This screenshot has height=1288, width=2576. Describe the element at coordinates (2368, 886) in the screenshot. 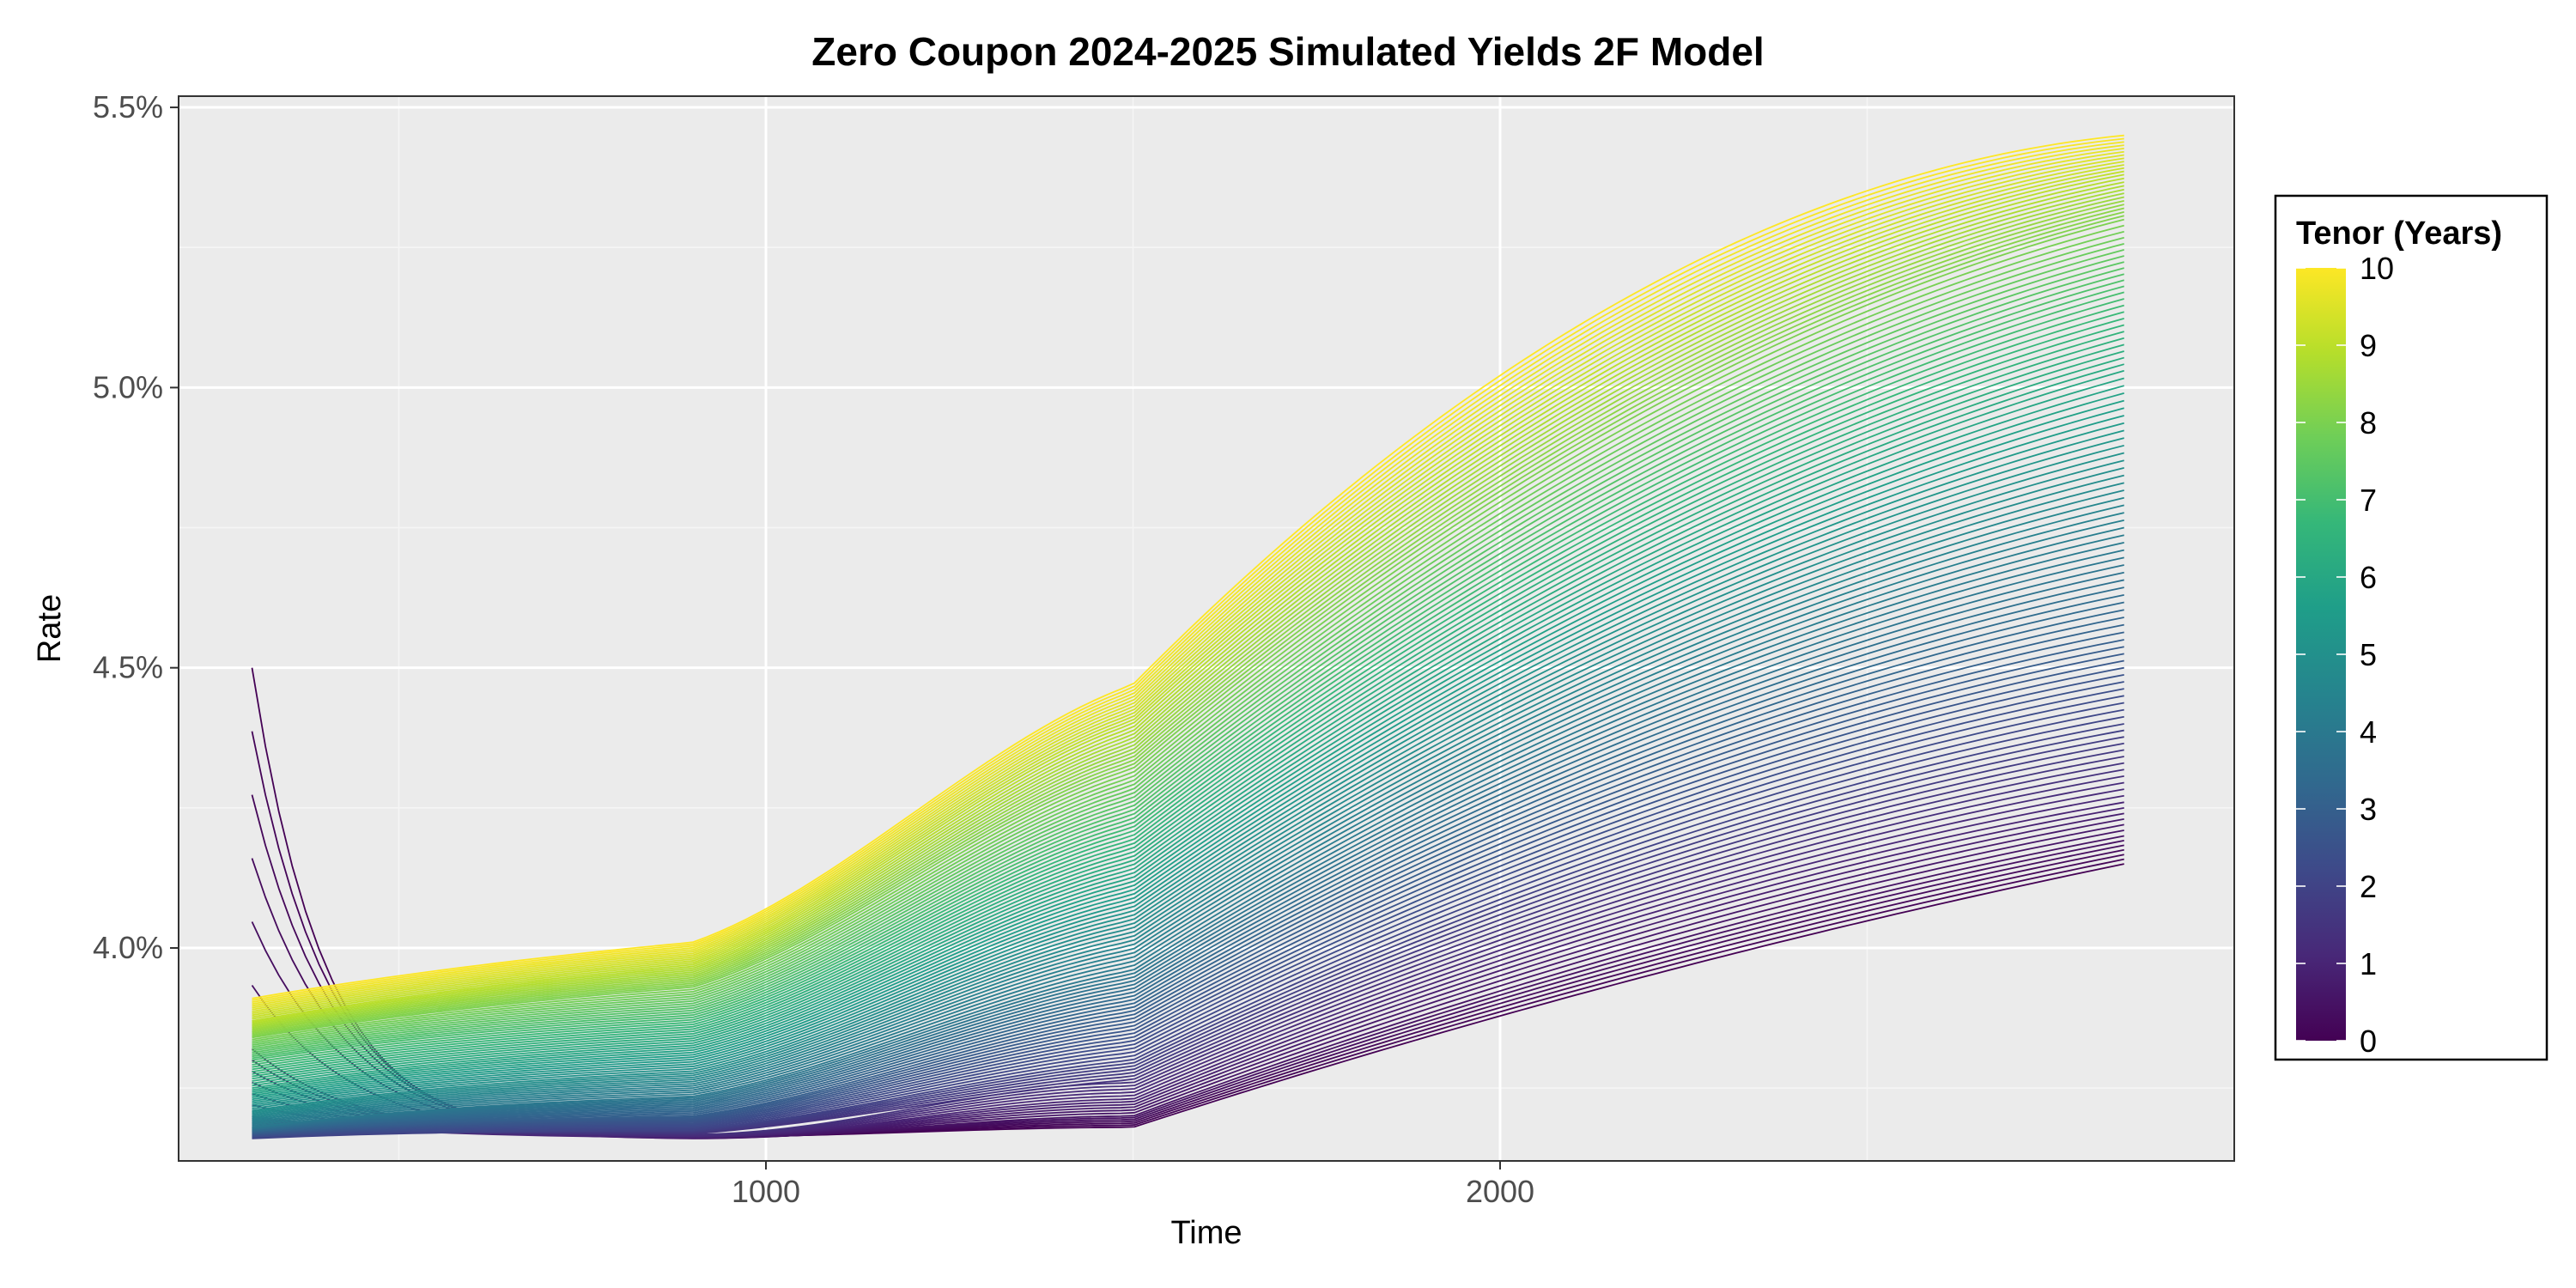

I see `colorbar-label: 2` at that location.